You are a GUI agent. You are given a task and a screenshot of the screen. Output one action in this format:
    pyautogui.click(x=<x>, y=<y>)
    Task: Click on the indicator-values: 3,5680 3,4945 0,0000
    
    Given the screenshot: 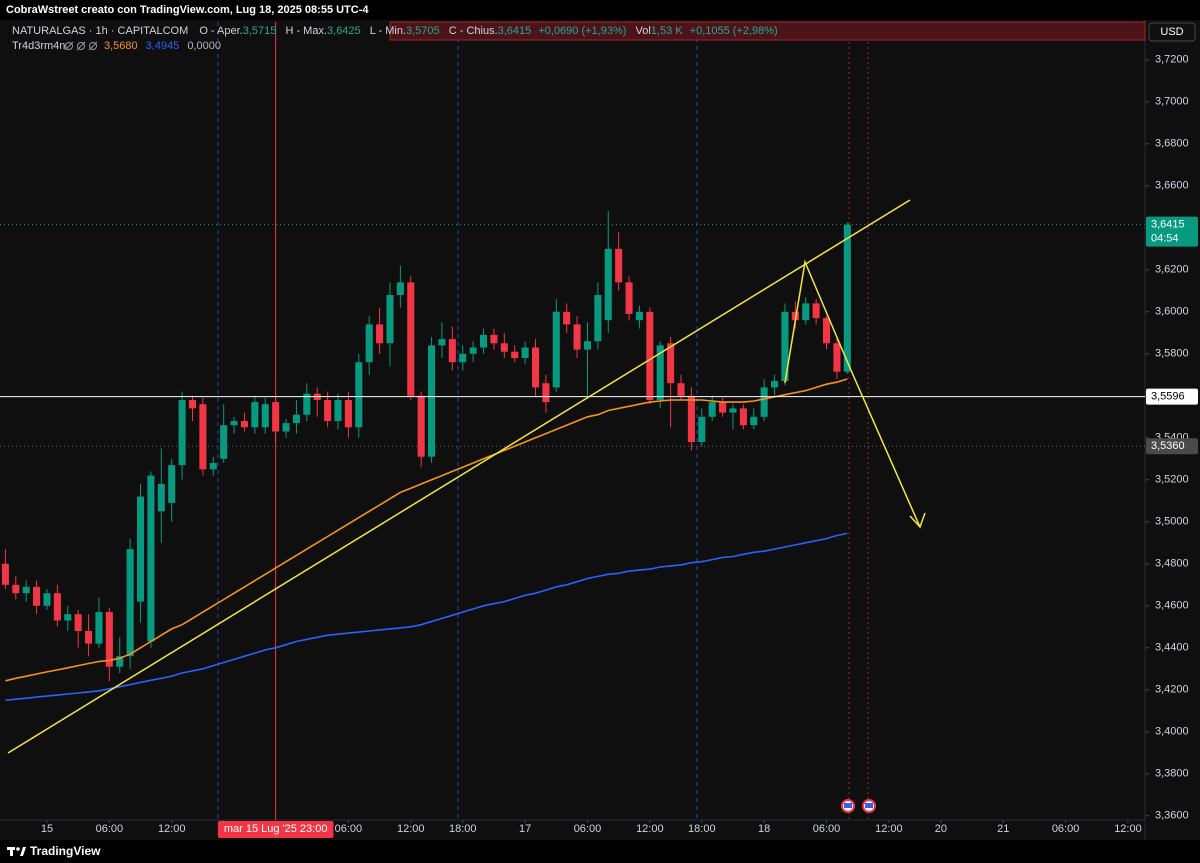 What is the action you would take?
    pyautogui.click(x=162, y=46)
    